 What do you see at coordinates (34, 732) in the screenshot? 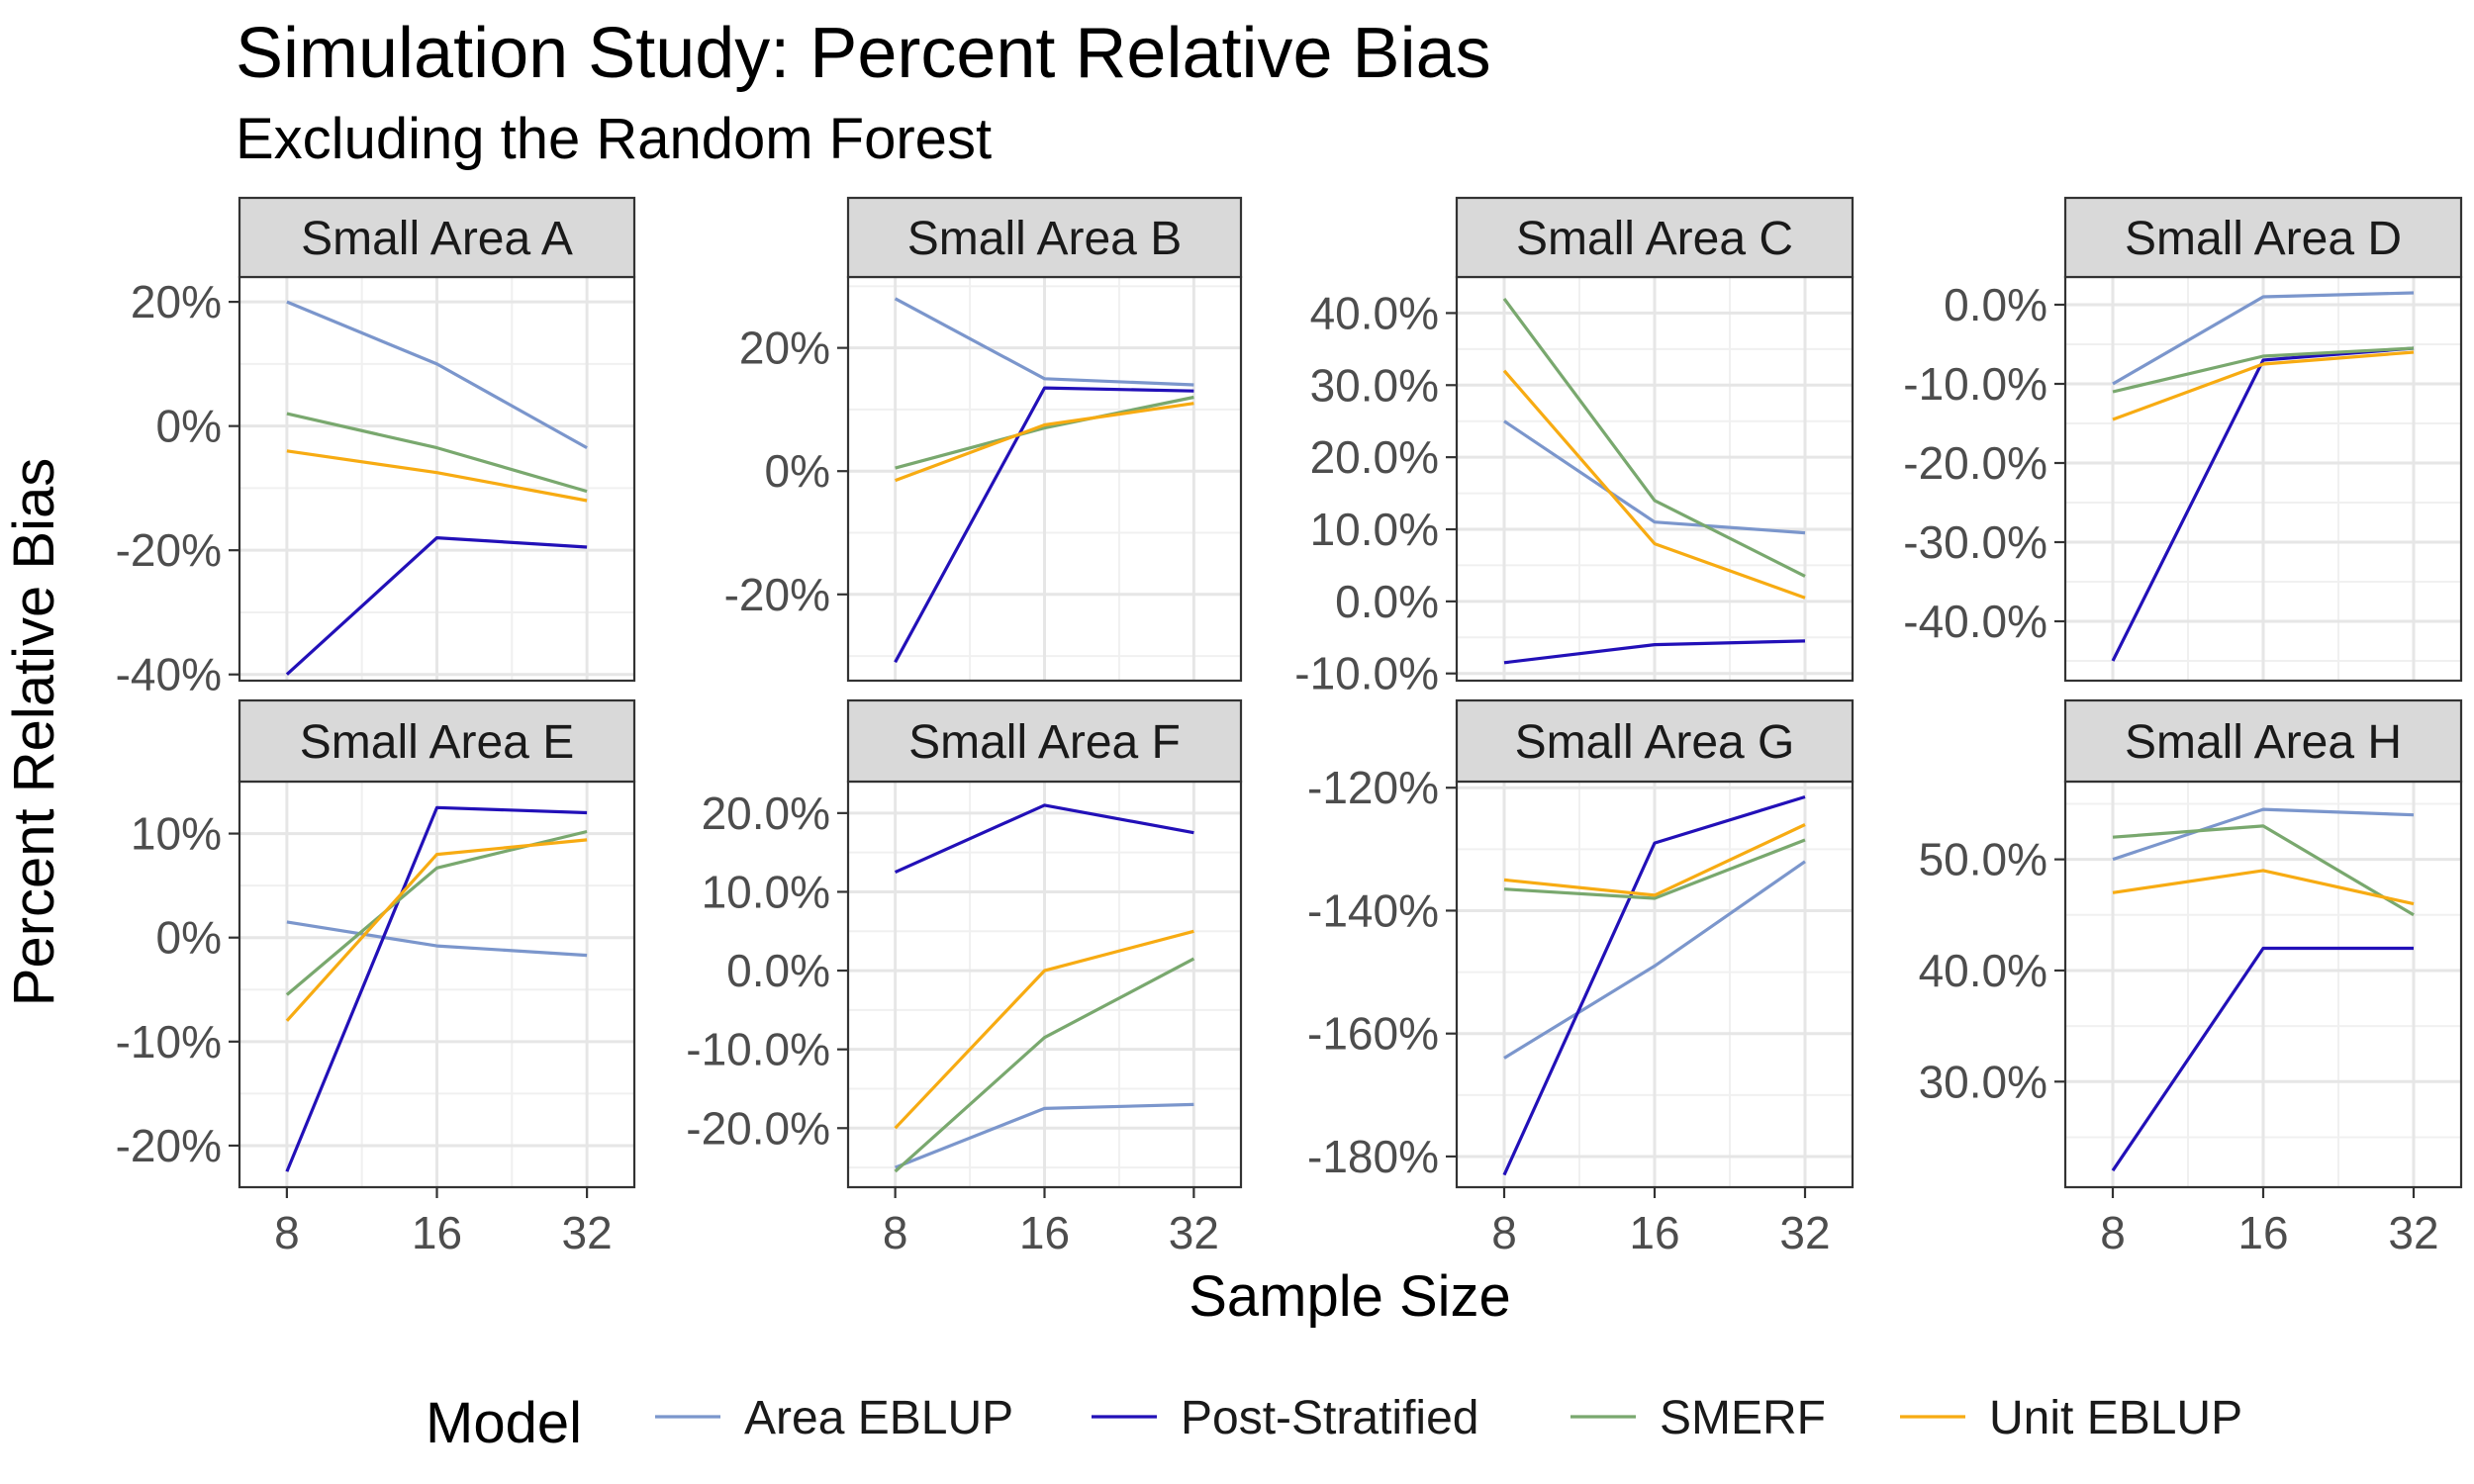
I see `y-axis-title: Percent Relative Bias` at bounding box center [34, 732].